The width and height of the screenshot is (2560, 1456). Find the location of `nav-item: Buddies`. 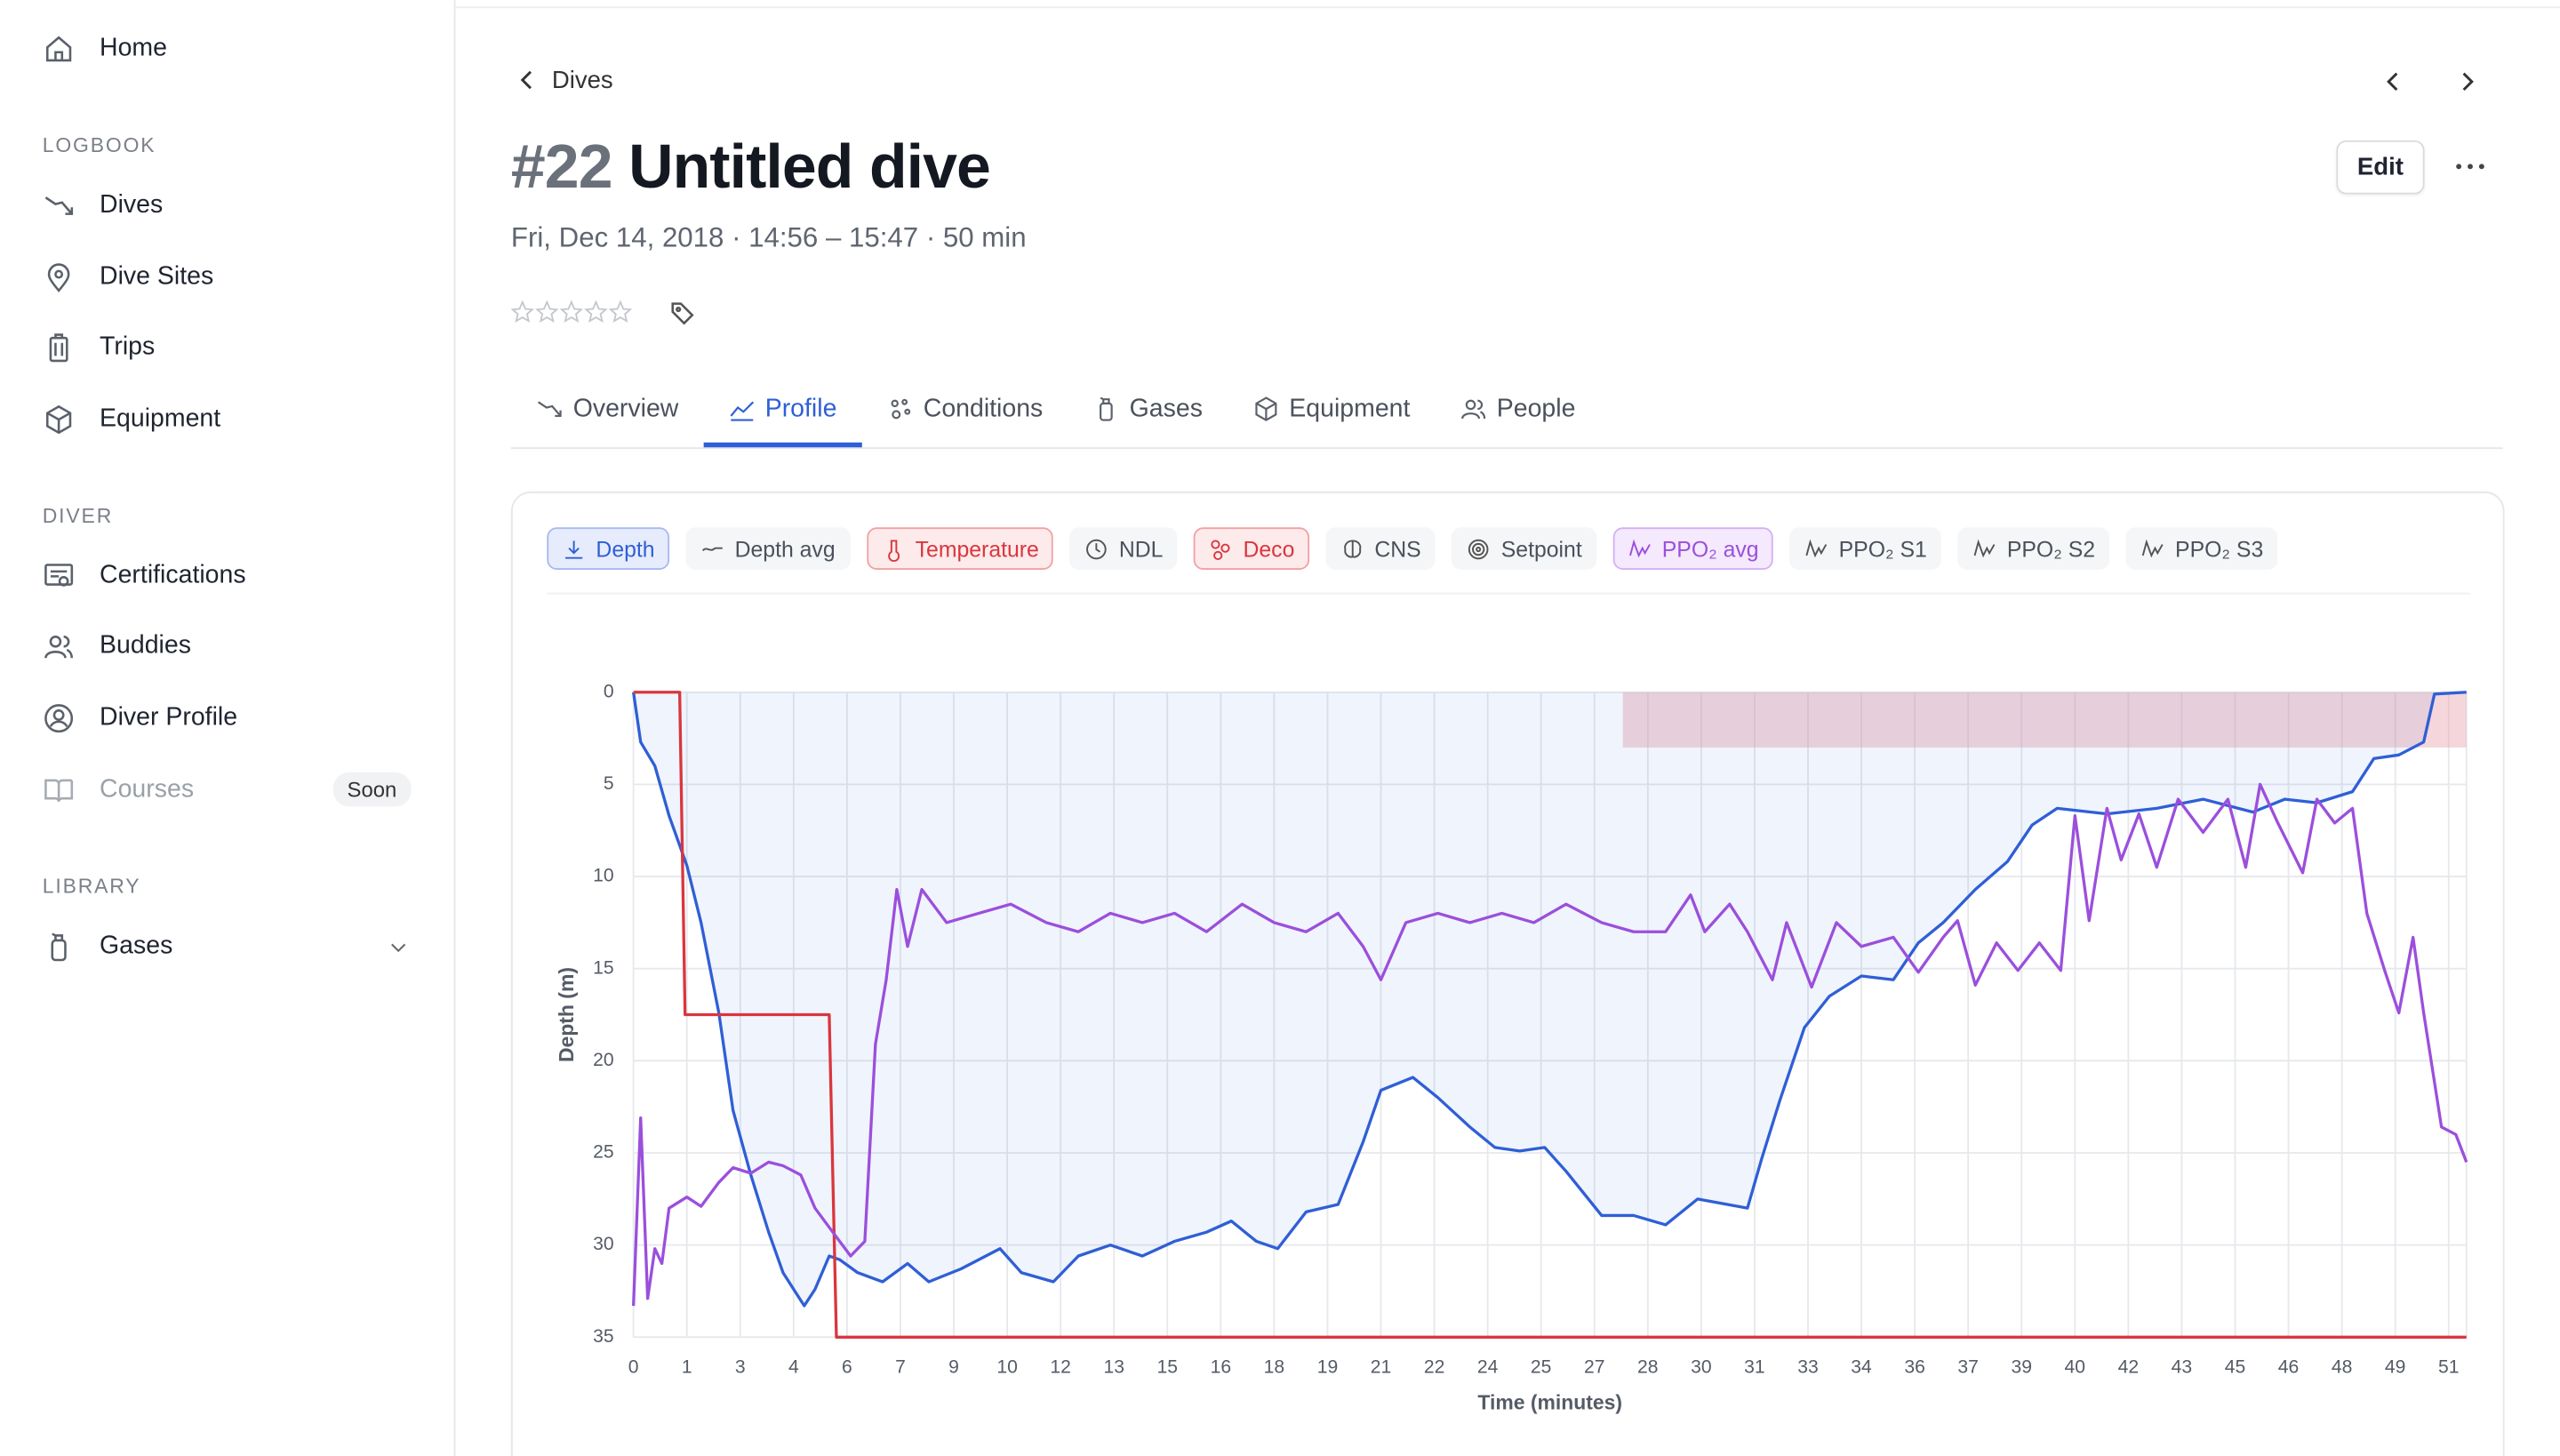

nav-item: Buddies is located at coordinates (227, 647).